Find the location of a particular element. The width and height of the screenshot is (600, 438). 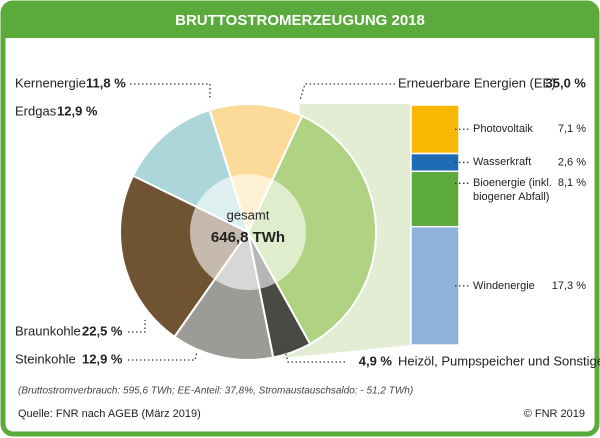

segment-label: Photovoltaik is located at coordinates (503, 129).